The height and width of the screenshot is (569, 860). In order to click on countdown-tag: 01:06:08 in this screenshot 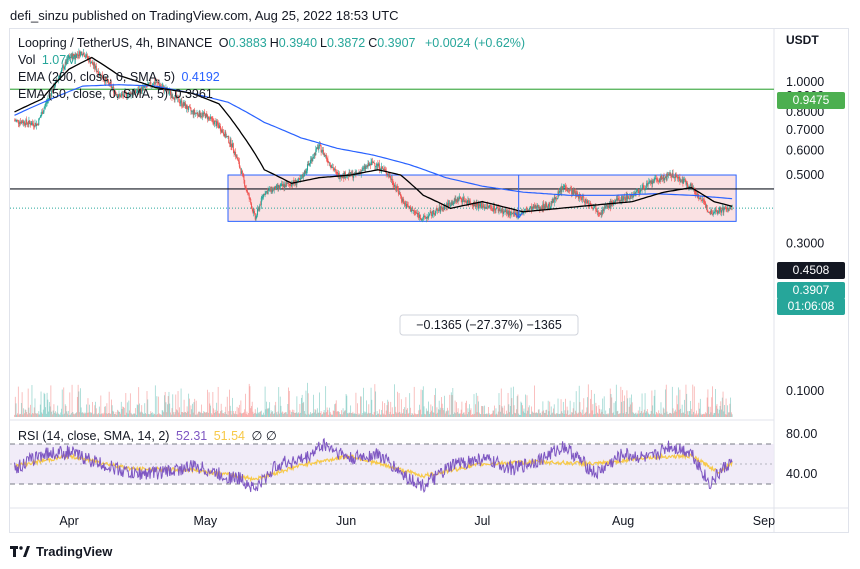, I will do `click(811, 306)`.